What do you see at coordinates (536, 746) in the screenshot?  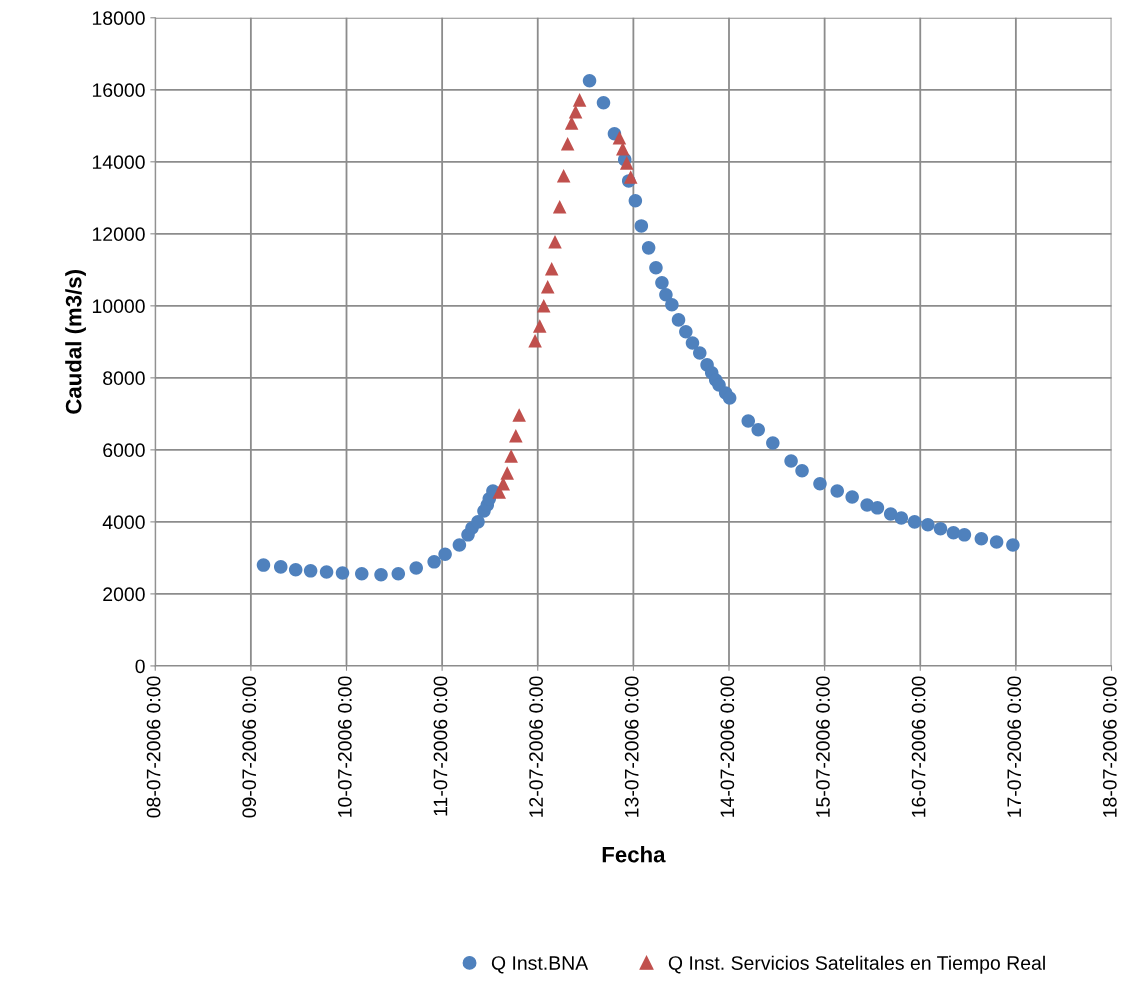 I see `x-tick-label: 12-07-2006 0:00` at bounding box center [536, 746].